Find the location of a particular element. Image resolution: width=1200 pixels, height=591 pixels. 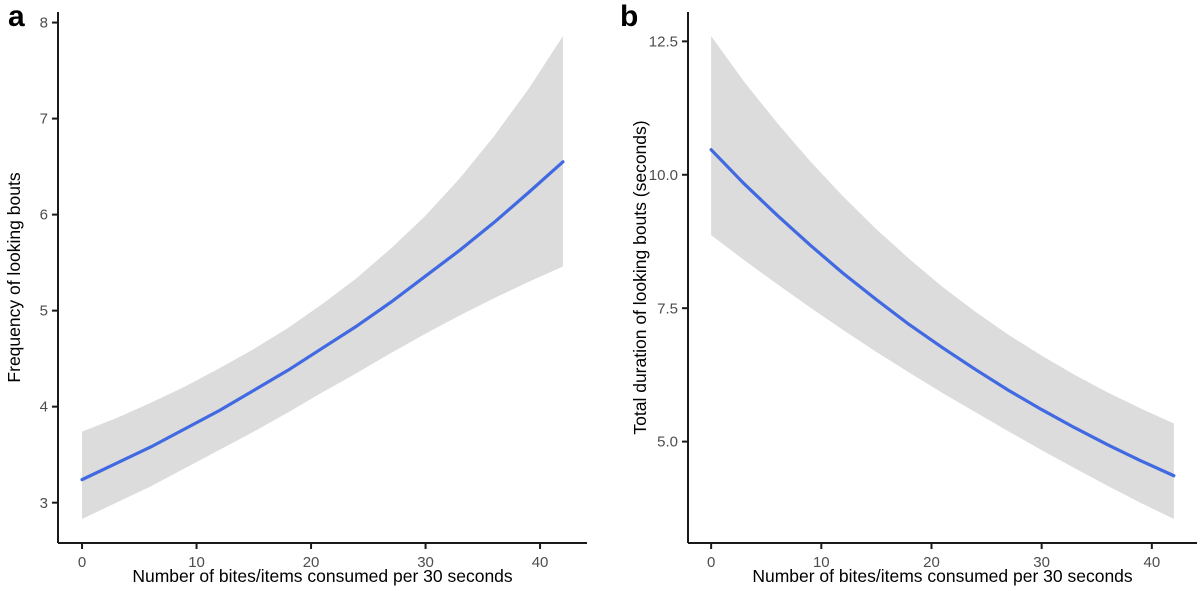

y-tick-label: 6 is located at coordinates (44, 215).